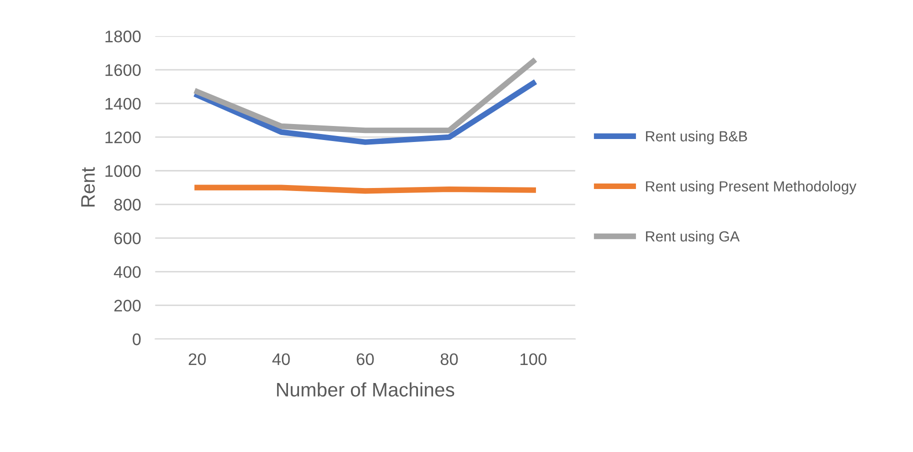 The height and width of the screenshot is (452, 913). What do you see at coordinates (123, 70) in the screenshot?
I see `y-tick-label: 1600` at bounding box center [123, 70].